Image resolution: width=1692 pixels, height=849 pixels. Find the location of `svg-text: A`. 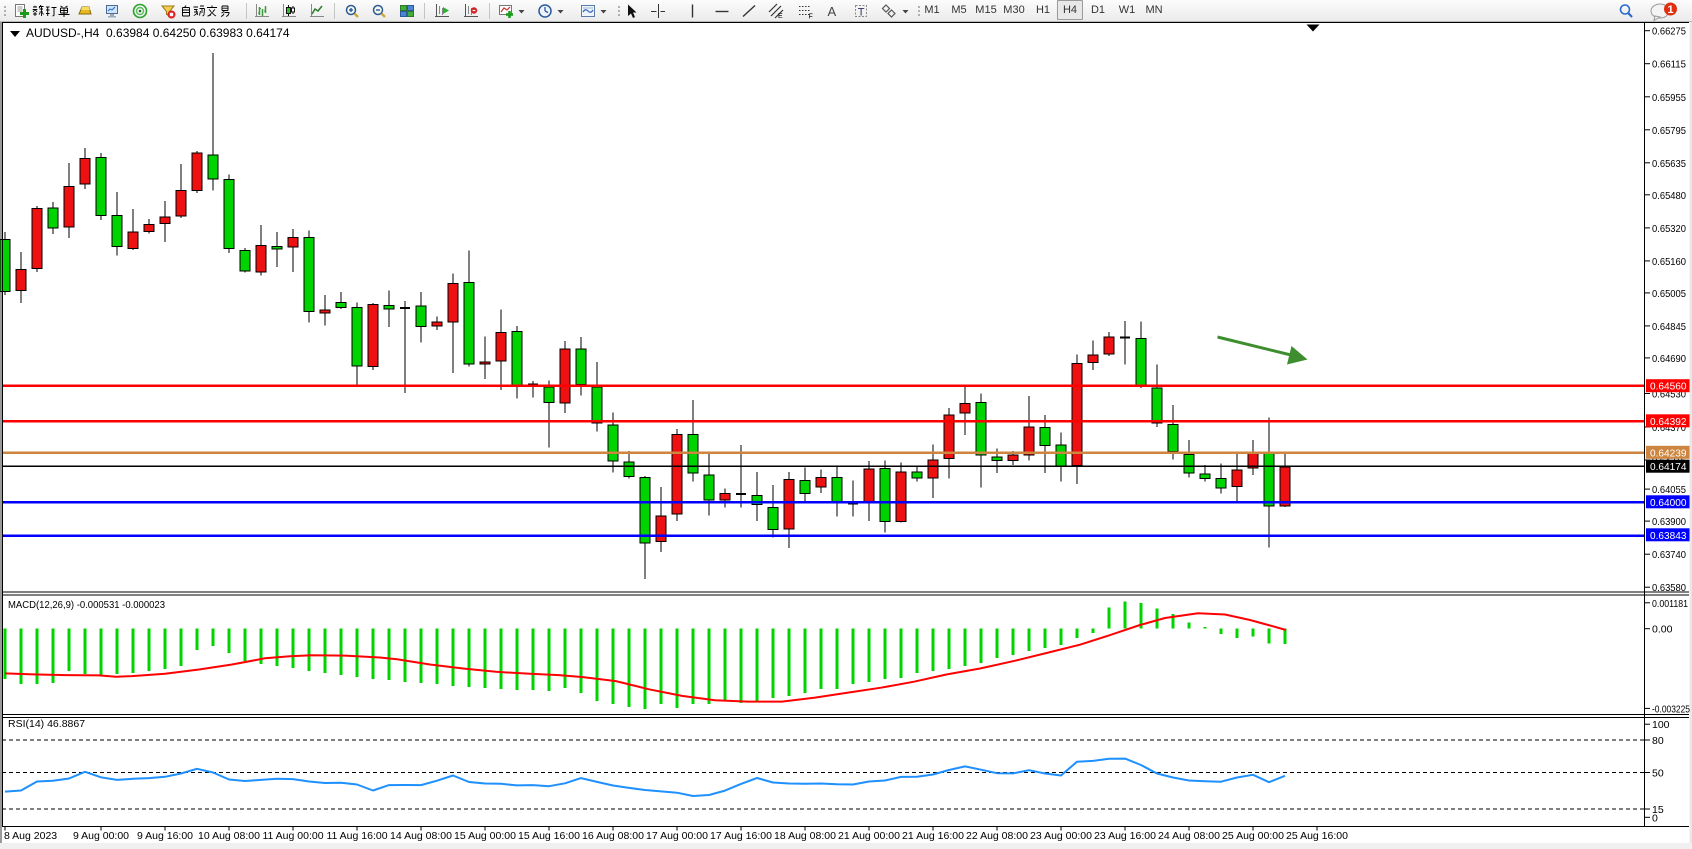

svg-text: A is located at coordinates (832, 11).